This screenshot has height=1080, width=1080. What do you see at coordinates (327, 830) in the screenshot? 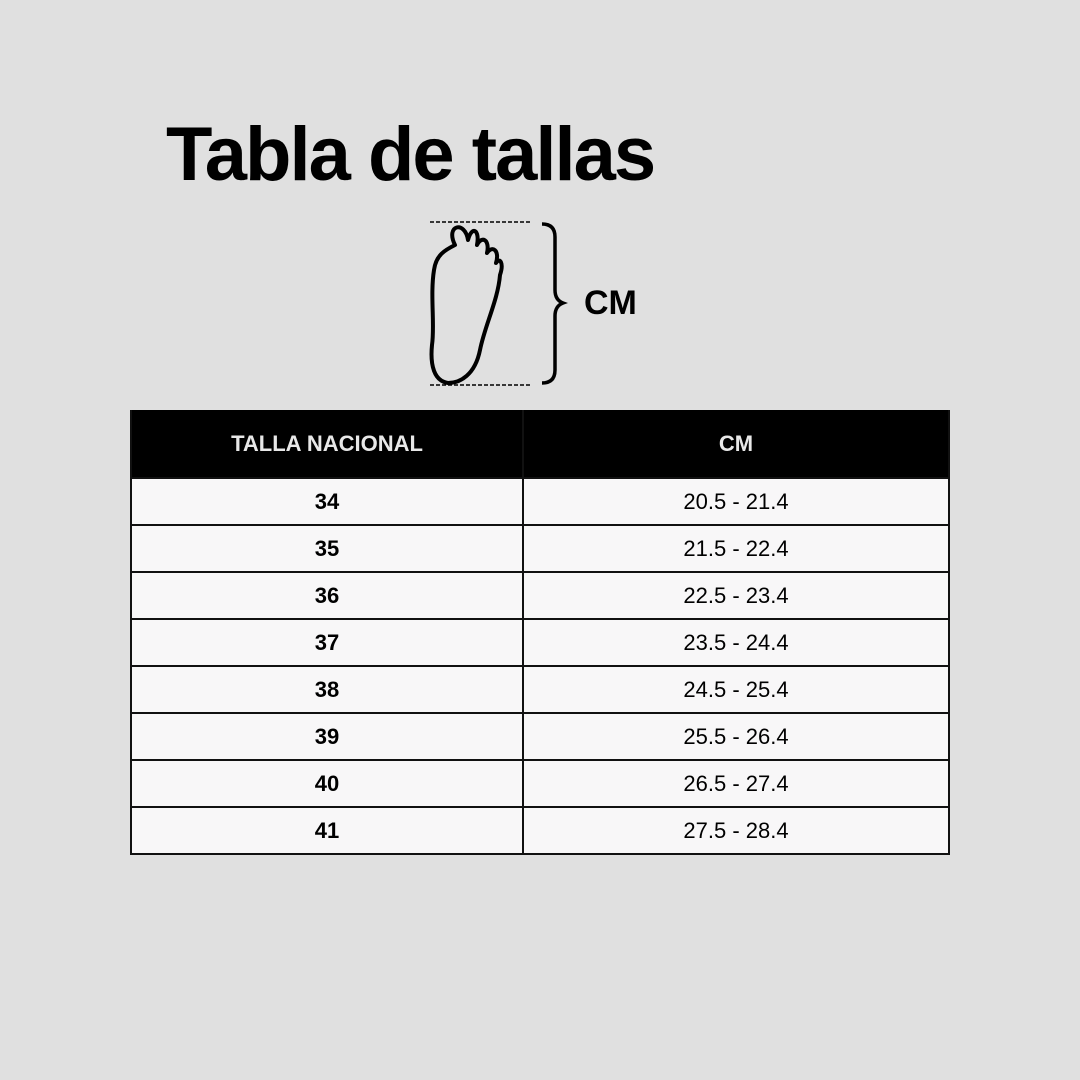
I see `size-cell: 41` at bounding box center [327, 830].